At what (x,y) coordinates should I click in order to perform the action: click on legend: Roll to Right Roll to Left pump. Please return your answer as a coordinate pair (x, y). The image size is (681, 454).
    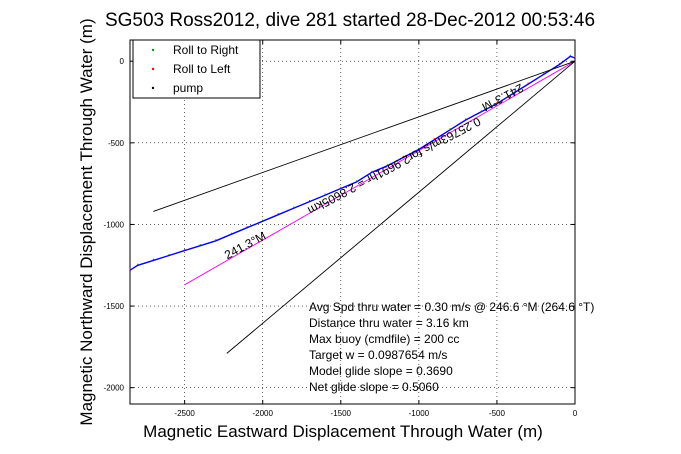
    Looking at the image, I should click on (196, 69).